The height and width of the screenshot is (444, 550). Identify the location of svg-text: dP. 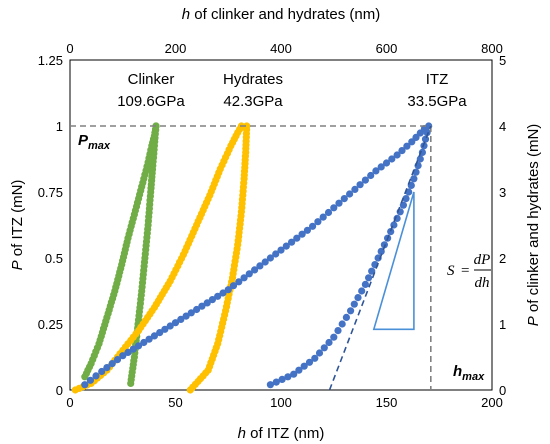
(482, 260).